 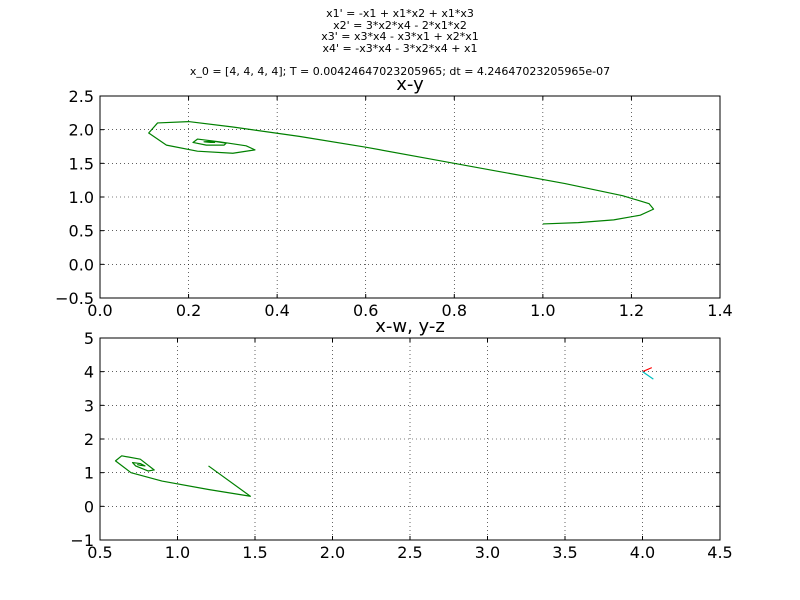 What do you see at coordinates (400, 48) in the screenshot?
I see `equation-4: x4' = -x3*x4 - 3*x2*x4 + x1` at bounding box center [400, 48].